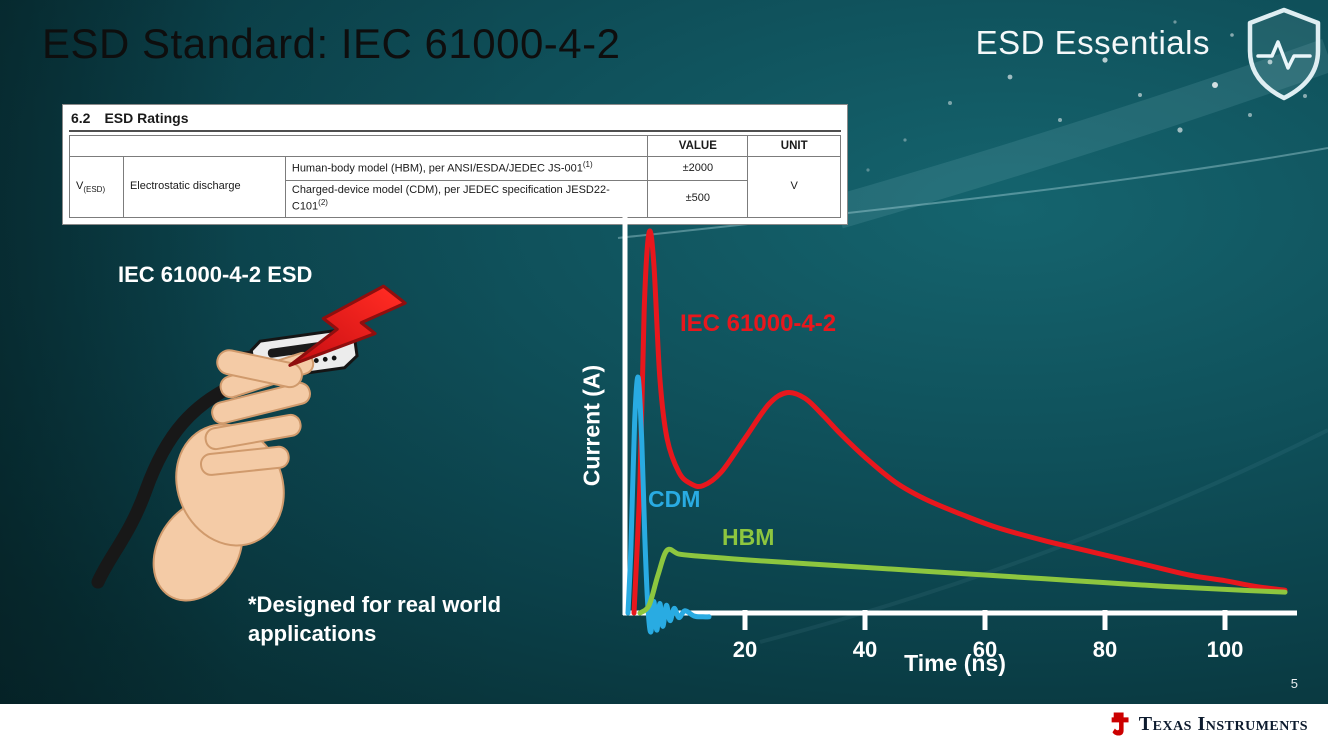  Describe the element at coordinates (758, 323) in the screenshot. I see `iec-curve-label: IEC 61000-4-2` at that location.